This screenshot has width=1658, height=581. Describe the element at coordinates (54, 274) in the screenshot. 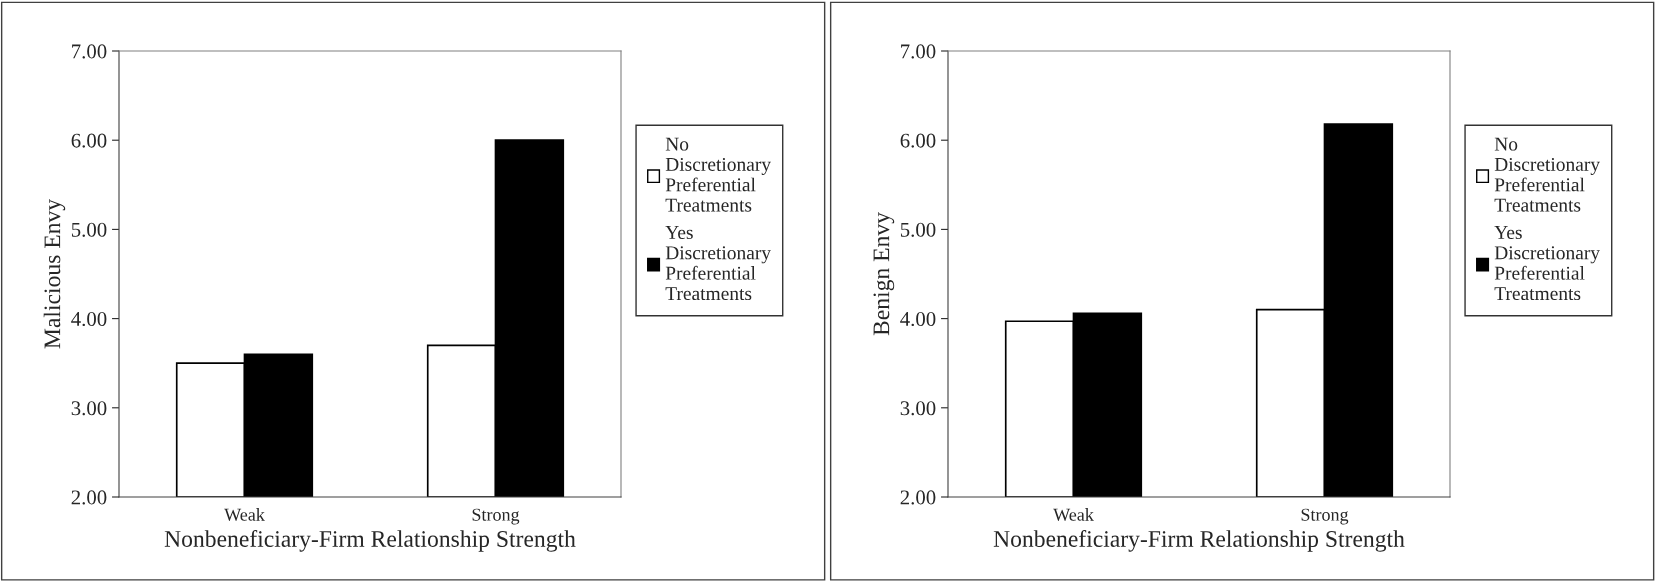

I see `y-axis-title: Malicious Envy` at that location.